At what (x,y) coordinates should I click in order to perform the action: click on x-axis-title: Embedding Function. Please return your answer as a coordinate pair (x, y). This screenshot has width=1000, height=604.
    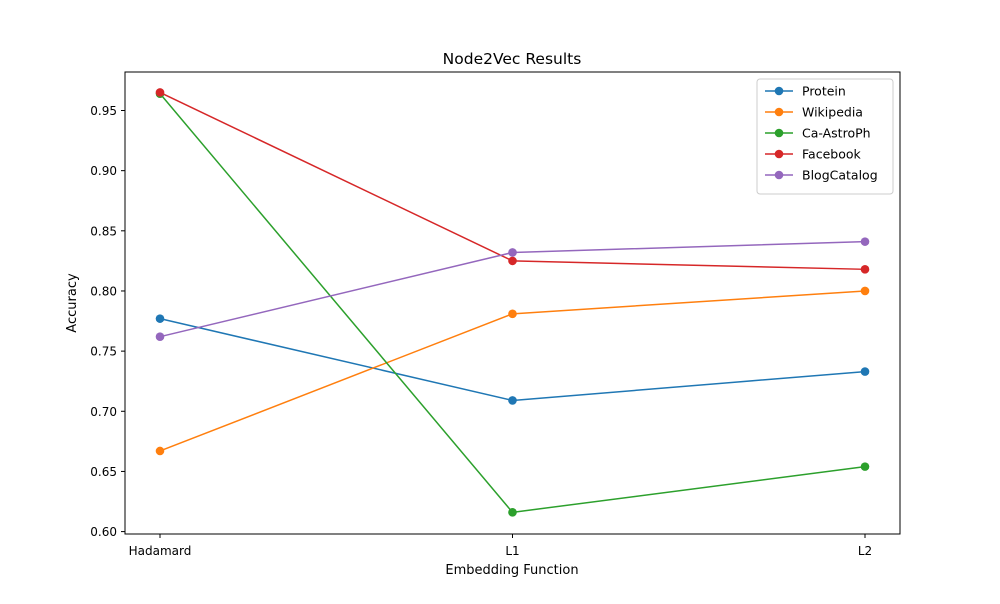
    Looking at the image, I should click on (511, 570).